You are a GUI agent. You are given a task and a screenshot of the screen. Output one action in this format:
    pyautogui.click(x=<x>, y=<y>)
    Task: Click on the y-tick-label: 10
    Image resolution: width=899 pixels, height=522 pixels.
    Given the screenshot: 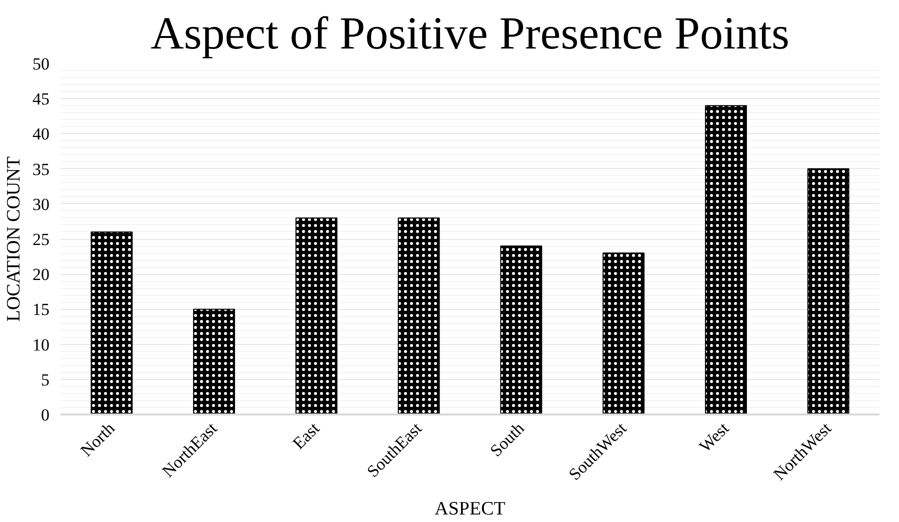 What is the action you would take?
    pyautogui.click(x=41, y=344)
    